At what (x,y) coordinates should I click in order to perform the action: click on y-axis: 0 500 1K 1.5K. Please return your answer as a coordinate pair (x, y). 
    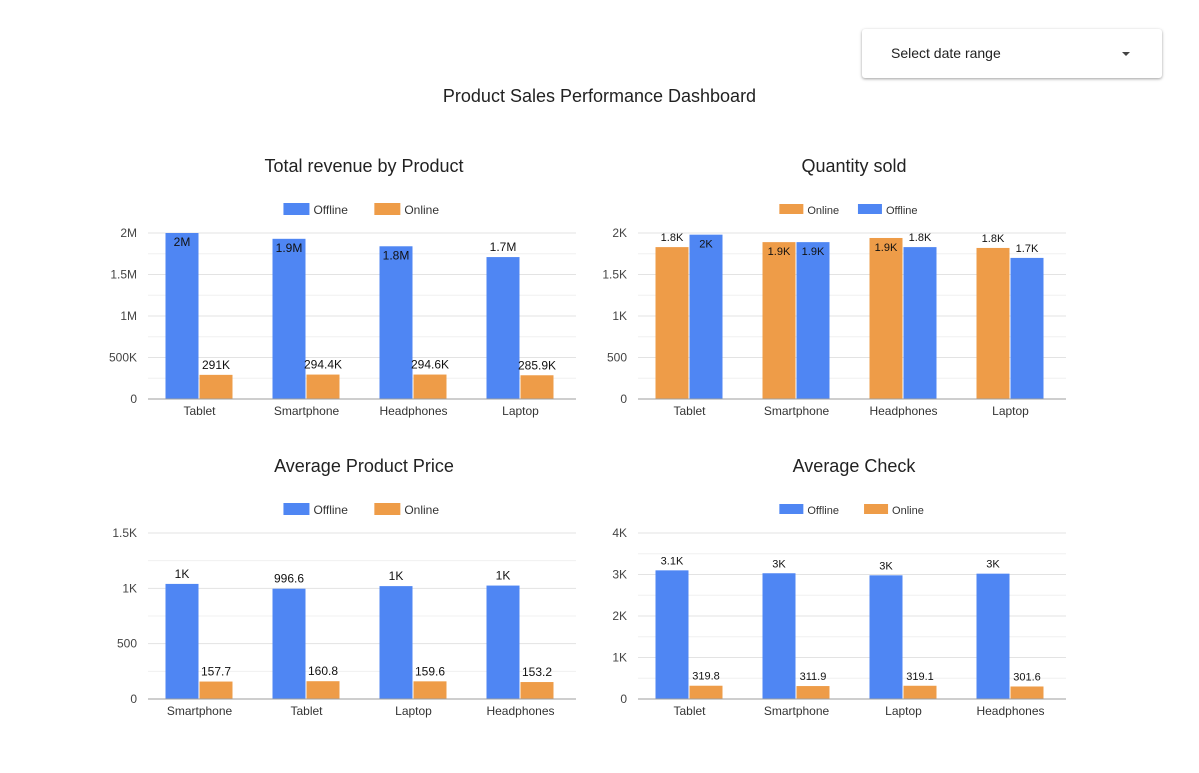
    Looking at the image, I should click on (124, 616).